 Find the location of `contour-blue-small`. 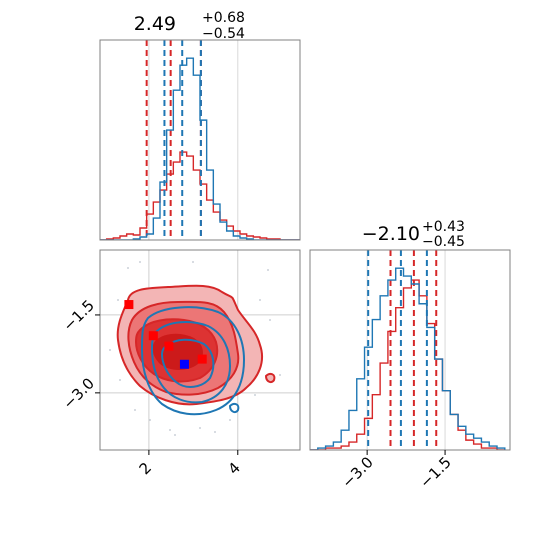

contour-blue-small is located at coordinates (234, 408).